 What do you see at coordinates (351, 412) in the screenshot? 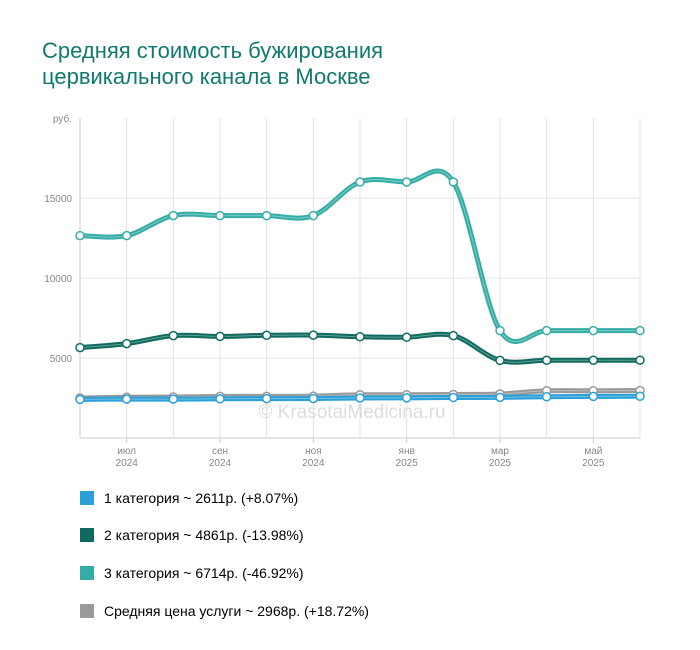
I see `watermark: © KrasotaiMedicina.ru` at bounding box center [351, 412].